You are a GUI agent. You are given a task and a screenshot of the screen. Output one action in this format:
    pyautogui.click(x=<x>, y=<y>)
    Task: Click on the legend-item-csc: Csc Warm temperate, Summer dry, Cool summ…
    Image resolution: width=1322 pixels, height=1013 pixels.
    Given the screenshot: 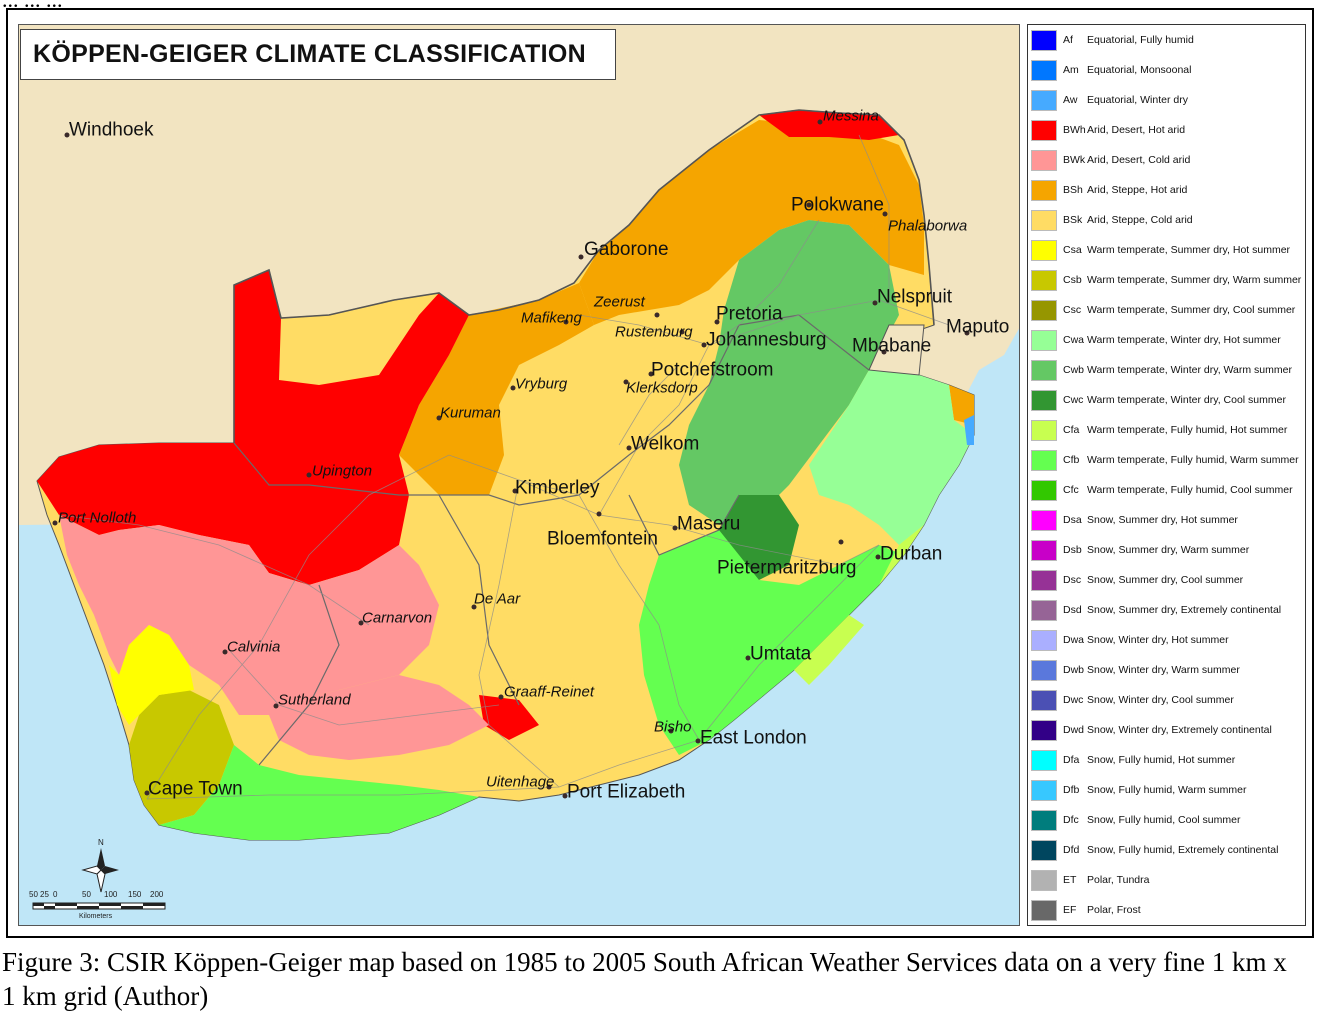 What is the action you would take?
    pyautogui.click(x=1167, y=310)
    